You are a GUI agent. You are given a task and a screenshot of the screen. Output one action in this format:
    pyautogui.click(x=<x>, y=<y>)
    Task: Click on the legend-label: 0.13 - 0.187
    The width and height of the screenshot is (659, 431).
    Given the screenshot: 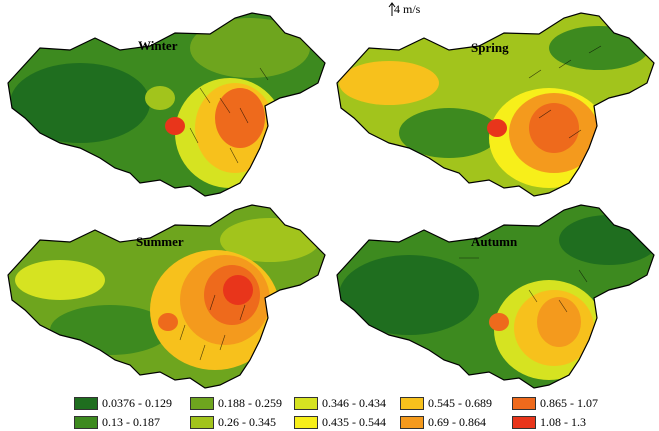 What is the action you would take?
    pyautogui.click(x=131, y=421)
    